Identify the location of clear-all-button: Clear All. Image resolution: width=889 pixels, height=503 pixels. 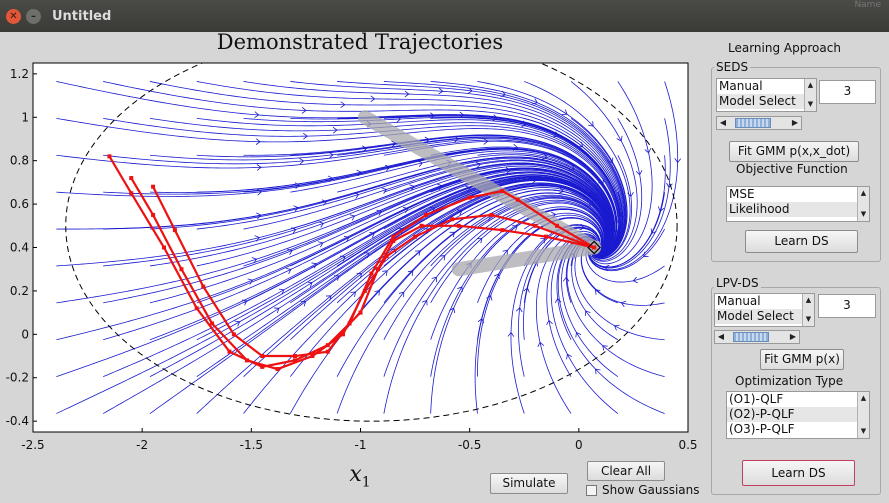
(626, 471).